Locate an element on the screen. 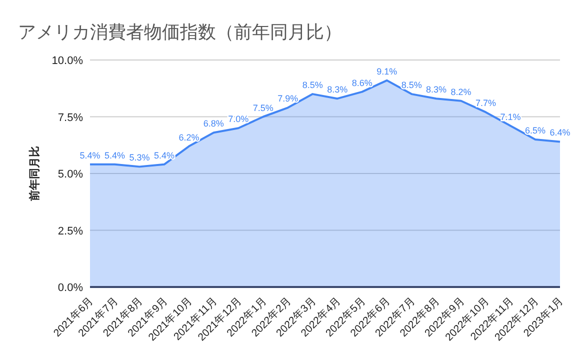 The image size is (586, 362). data-label: 6.5% is located at coordinates (535, 130).